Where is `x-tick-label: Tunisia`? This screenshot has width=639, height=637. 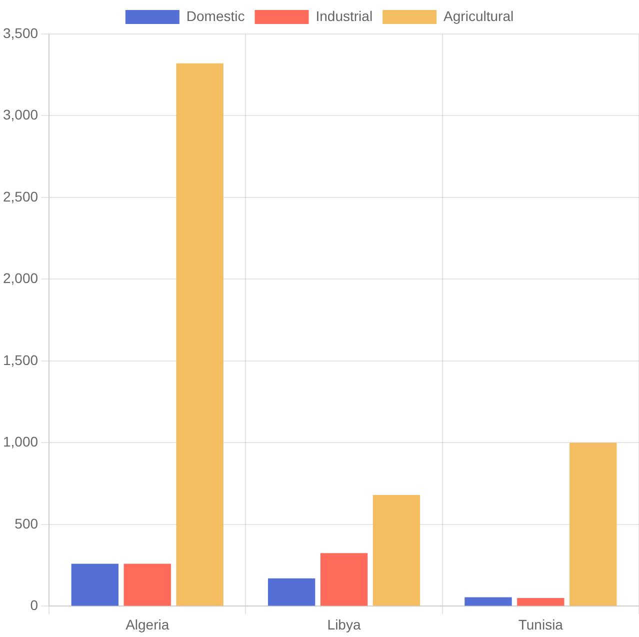
x-tick-label: Tunisia is located at coordinates (541, 624).